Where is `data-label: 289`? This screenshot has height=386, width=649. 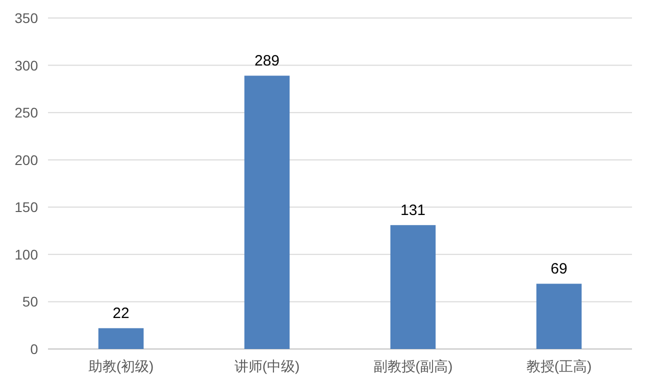 data-label: 289 is located at coordinates (267, 61).